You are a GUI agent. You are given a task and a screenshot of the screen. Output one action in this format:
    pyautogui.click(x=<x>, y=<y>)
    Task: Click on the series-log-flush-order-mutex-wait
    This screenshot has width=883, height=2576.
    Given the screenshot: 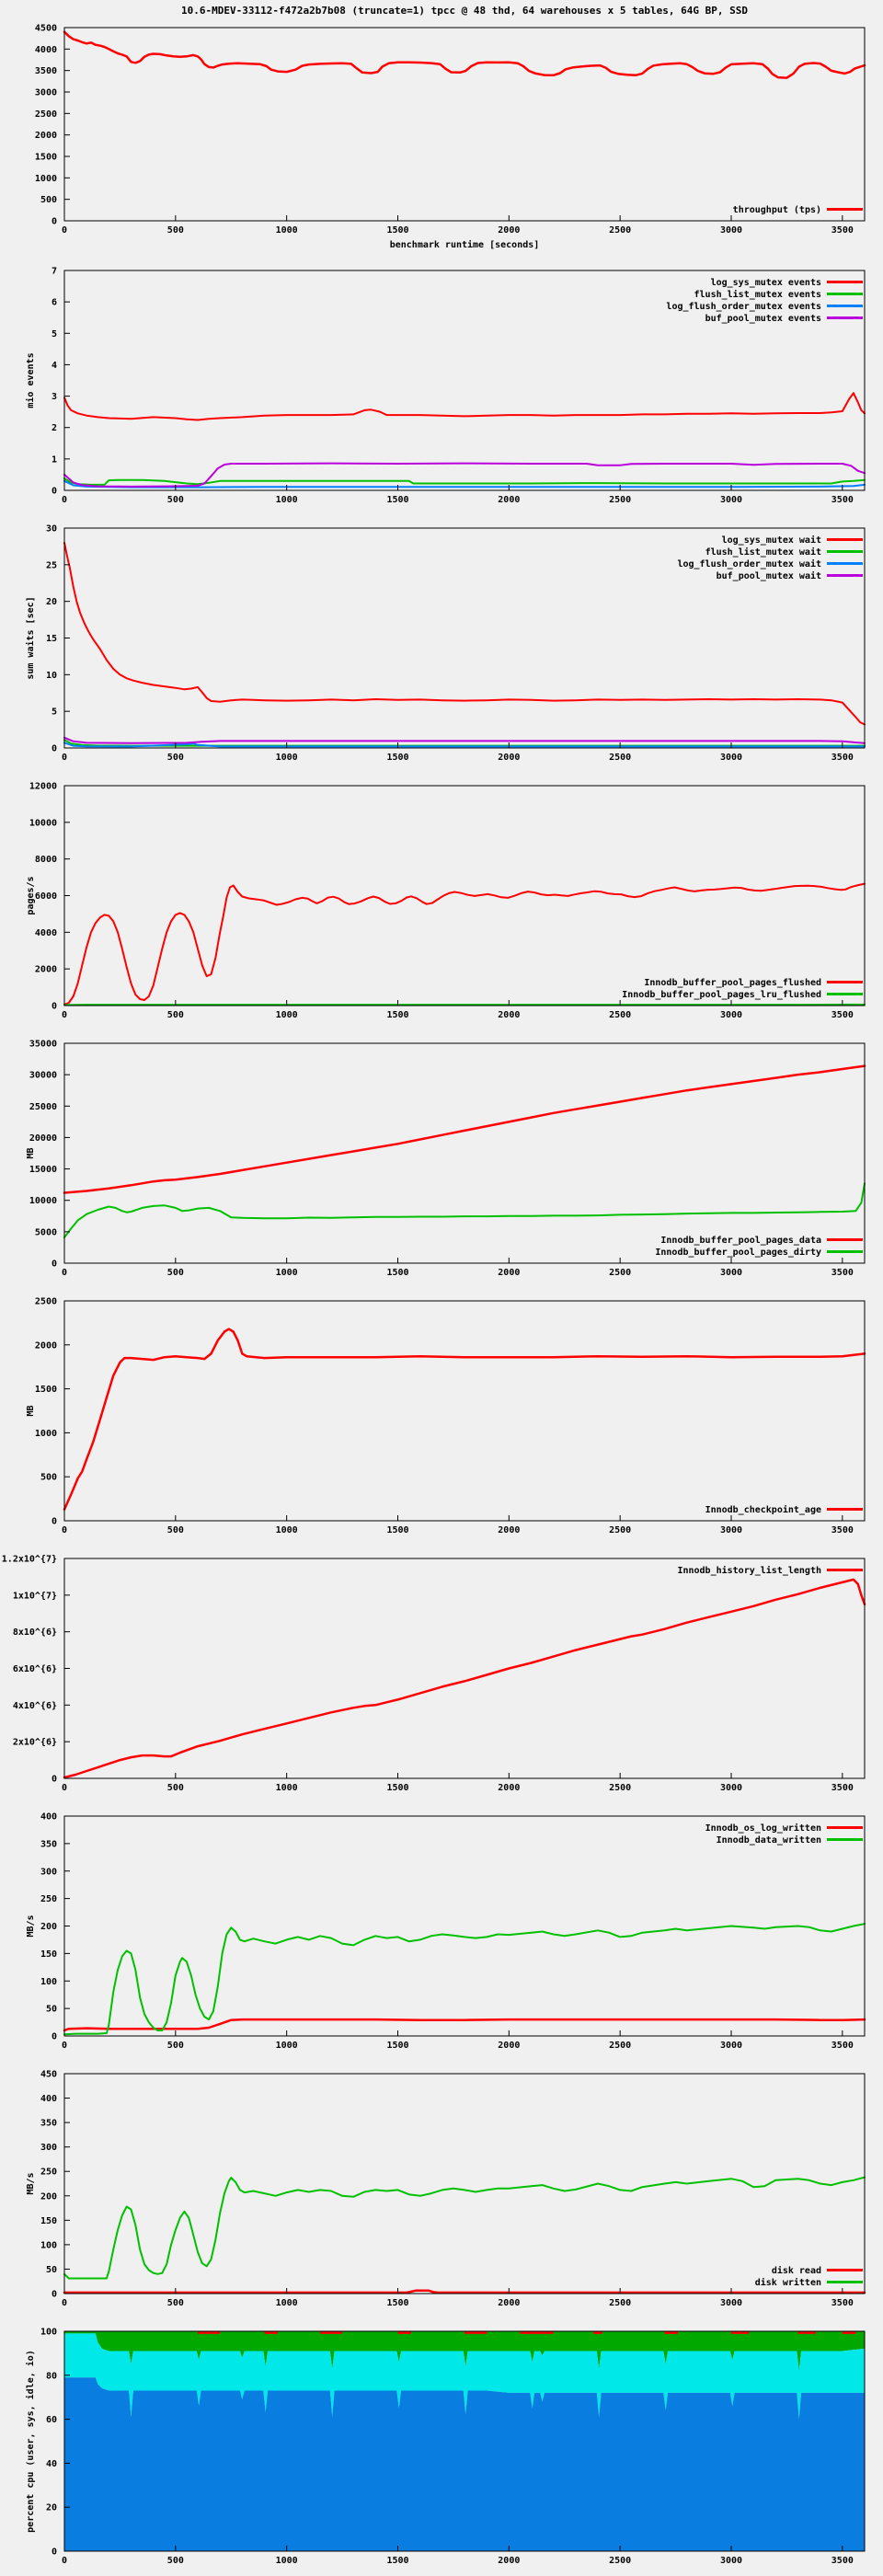 What is the action you would take?
    pyautogui.click(x=464, y=745)
    